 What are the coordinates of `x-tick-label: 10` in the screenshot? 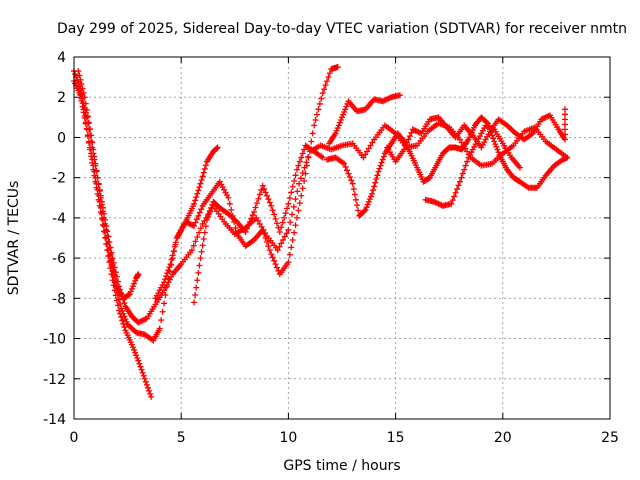 It's located at (288, 438).